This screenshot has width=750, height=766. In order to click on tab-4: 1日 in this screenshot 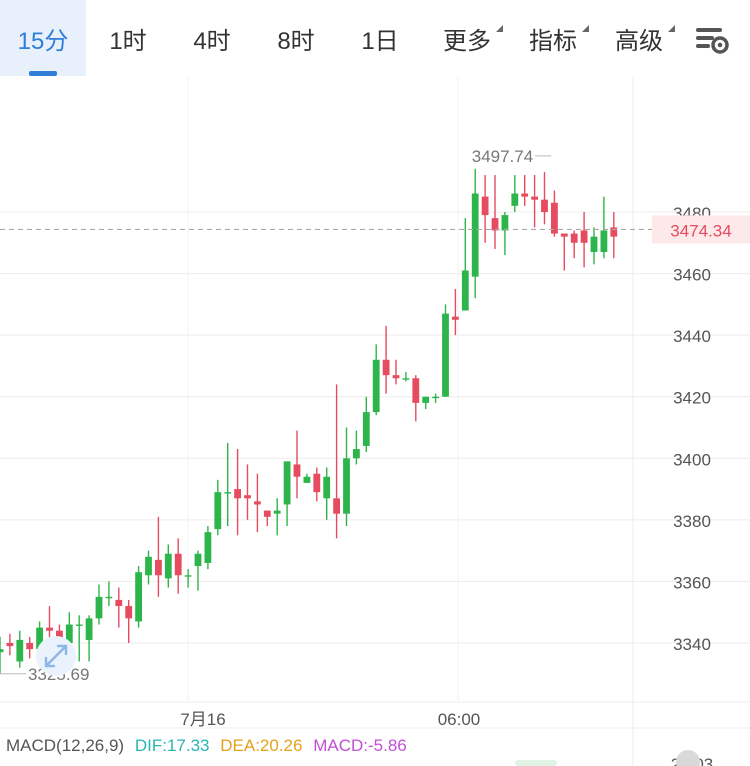, I will do `click(380, 38)`.